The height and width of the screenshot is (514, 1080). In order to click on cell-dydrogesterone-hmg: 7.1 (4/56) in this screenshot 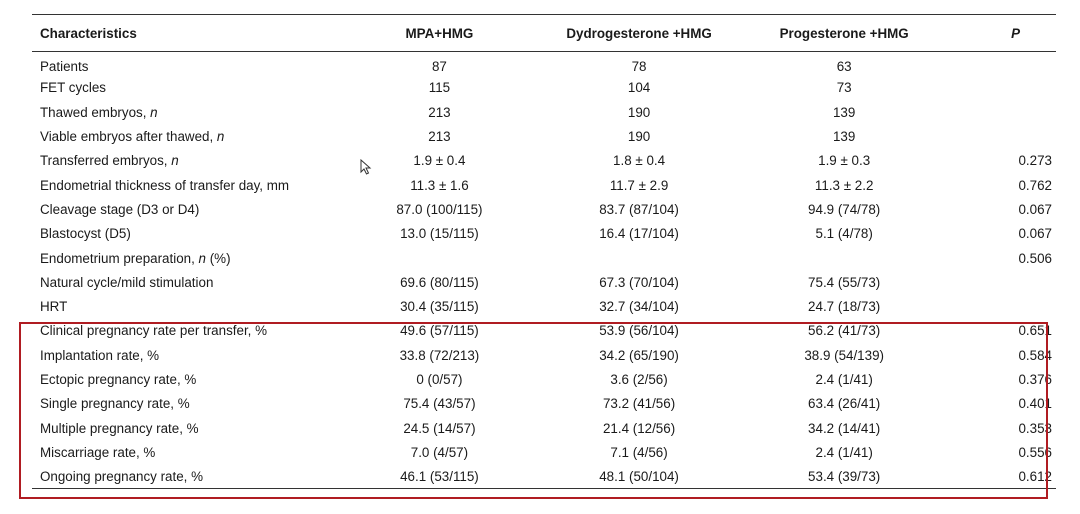, I will do `click(639, 452)`.